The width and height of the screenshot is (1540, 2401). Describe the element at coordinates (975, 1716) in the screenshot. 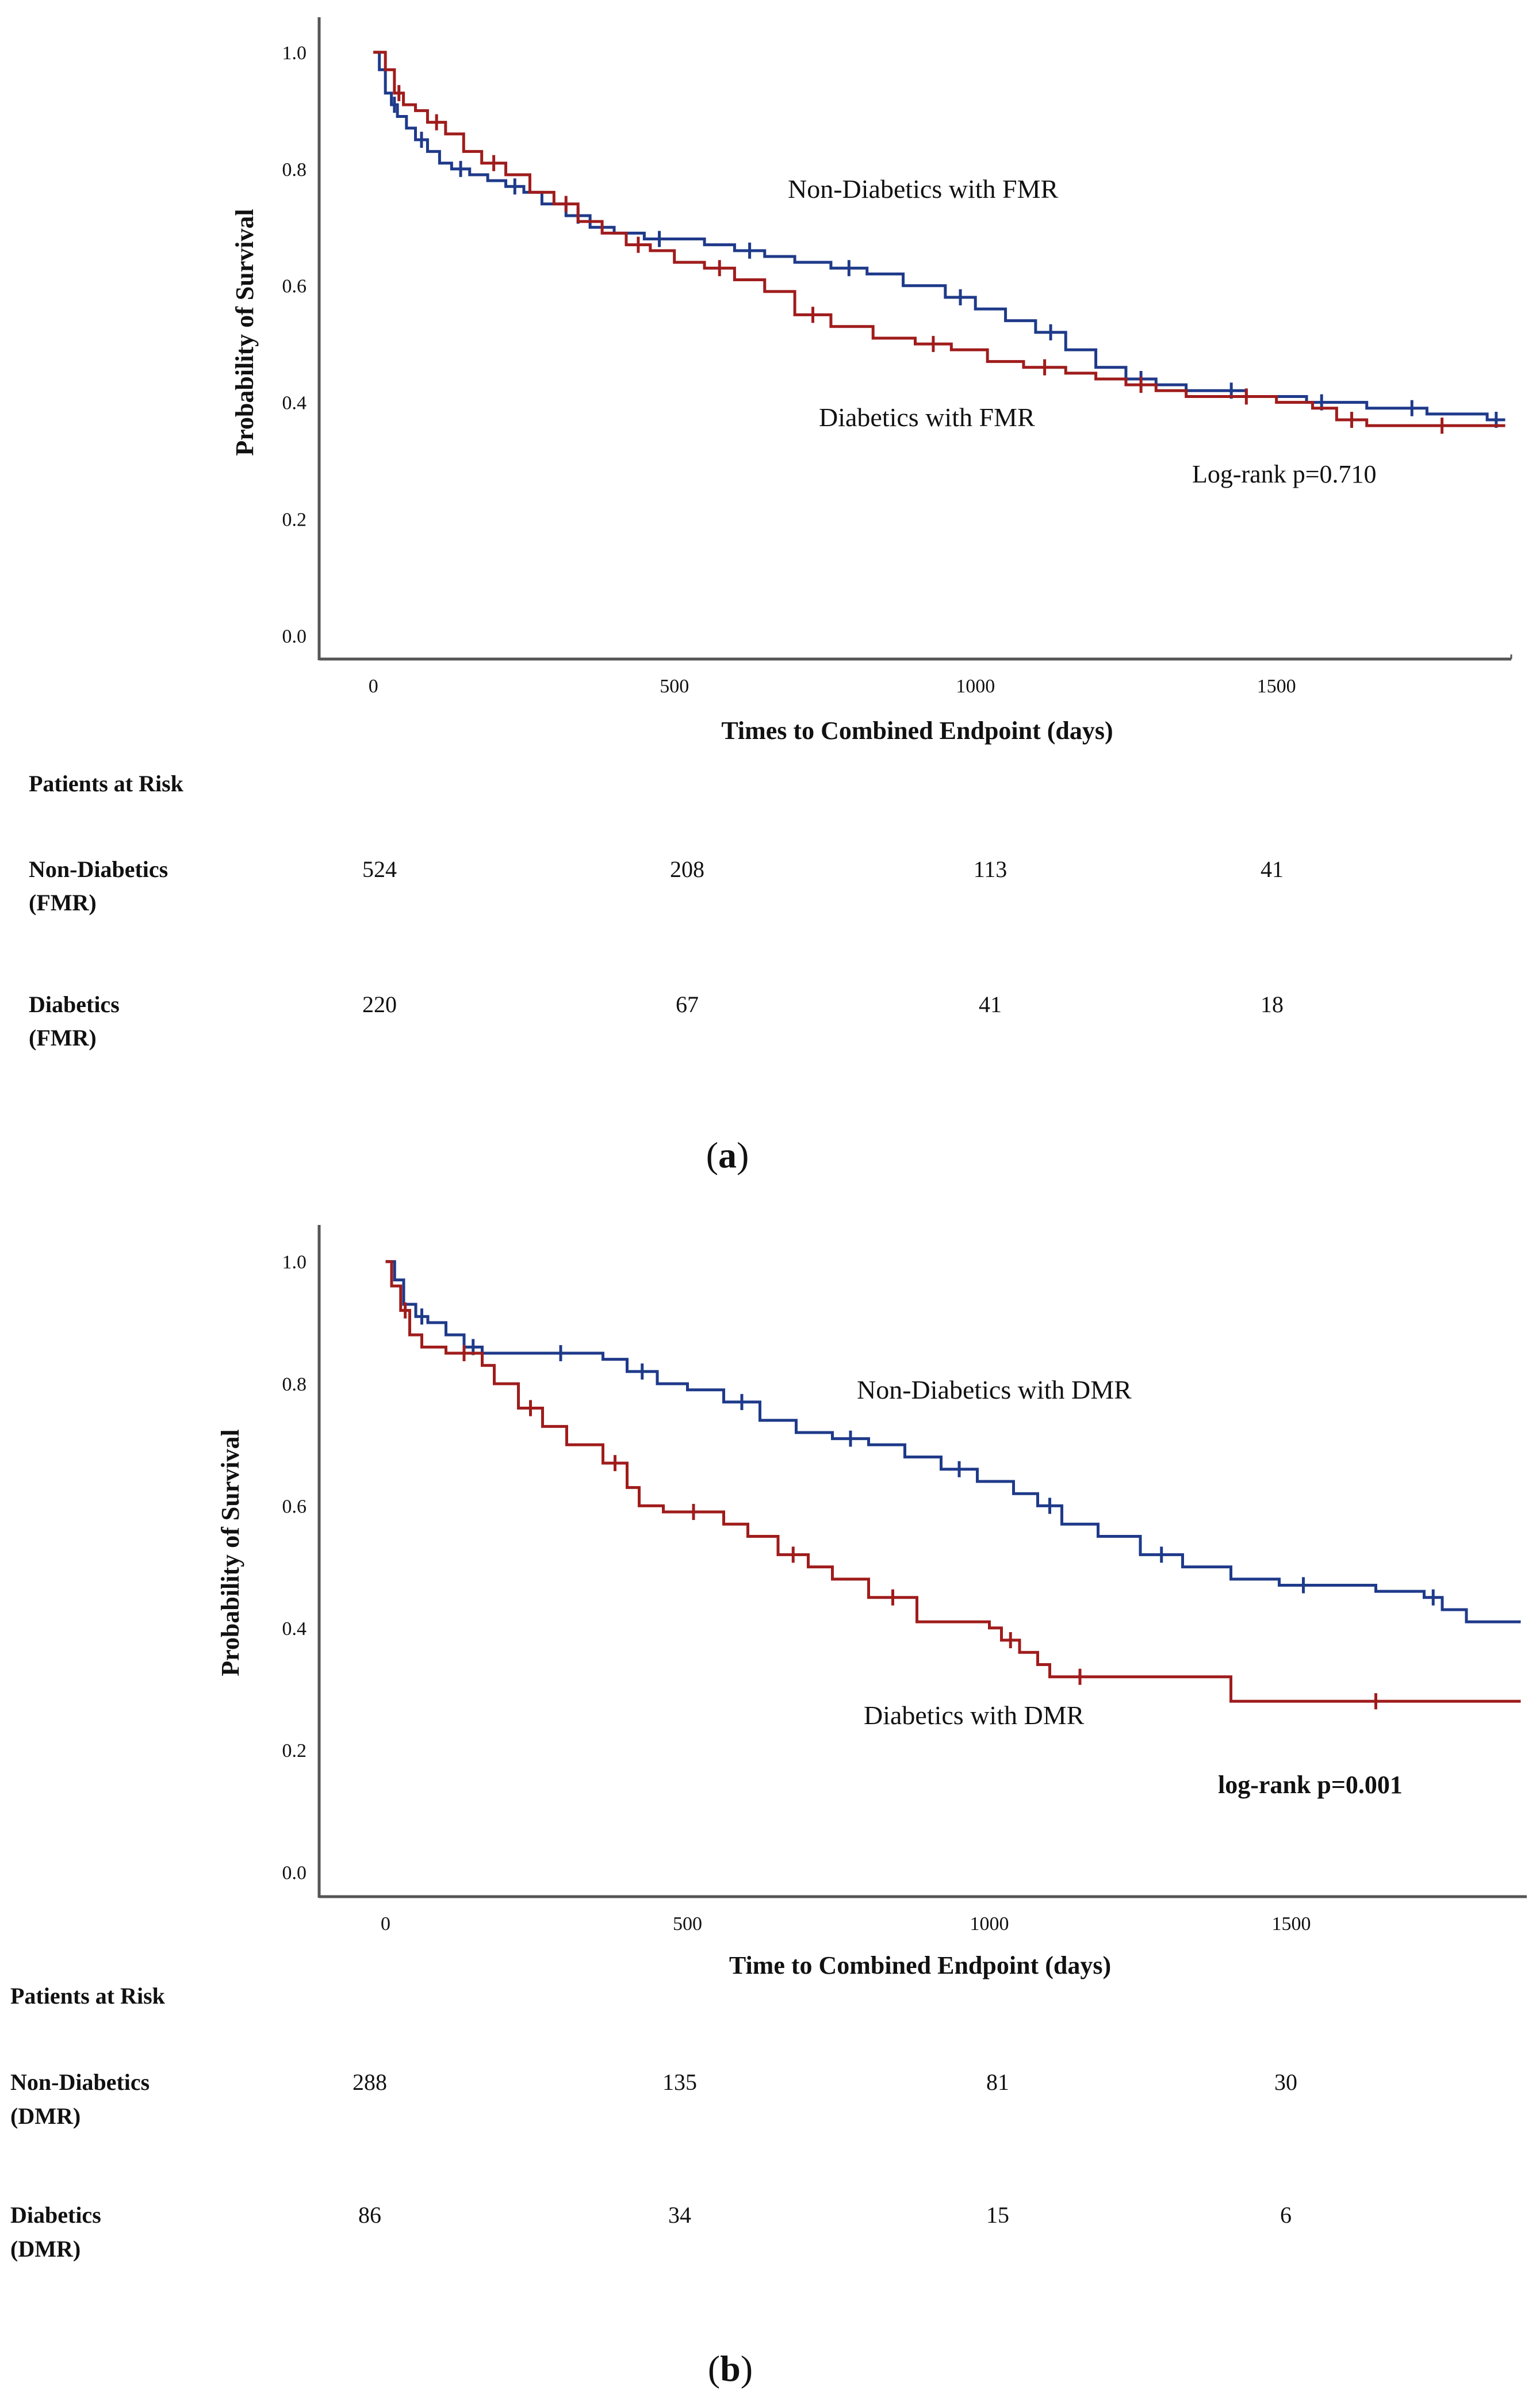

I see `panel-b-annotation-diabetics: Diabetics with DMR` at that location.